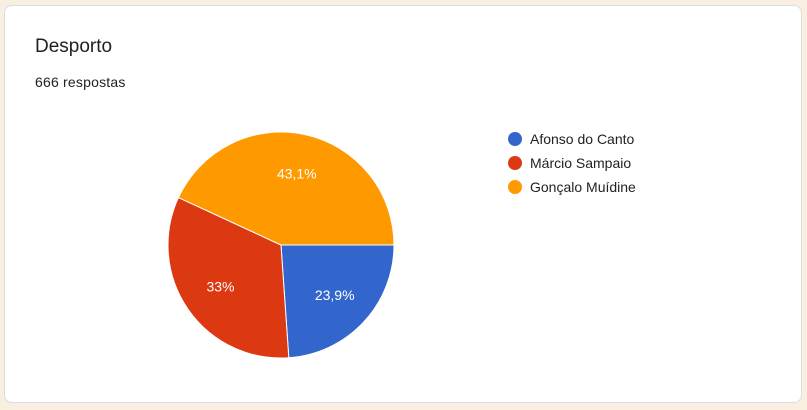 The image size is (807, 410). I want to click on legend-item: Márcio Sampaio, so click(572, 163).